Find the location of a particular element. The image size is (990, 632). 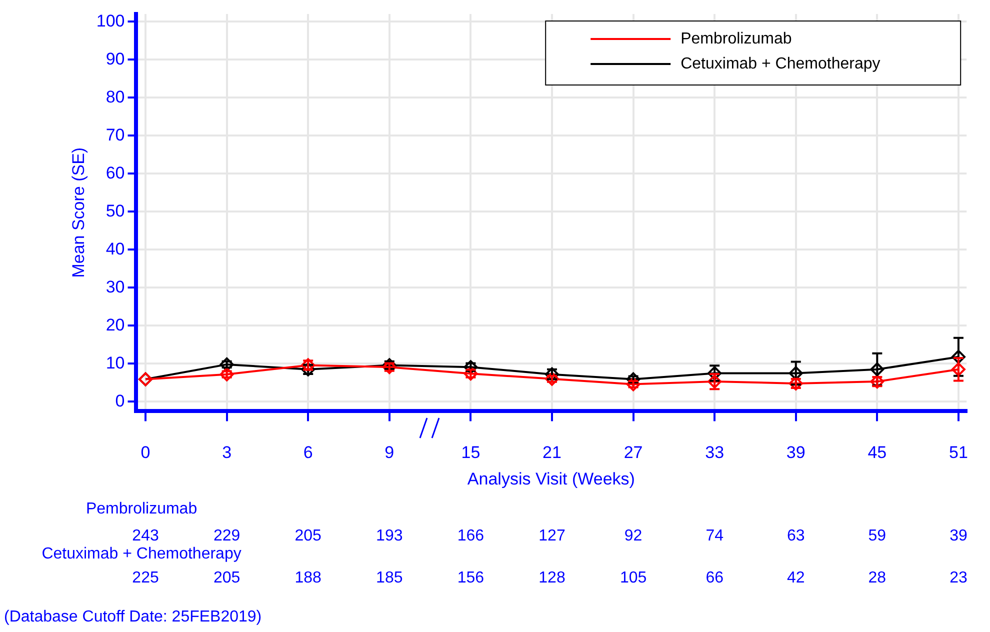

x-tick-label: 3 is located at coordinates (227, 452).